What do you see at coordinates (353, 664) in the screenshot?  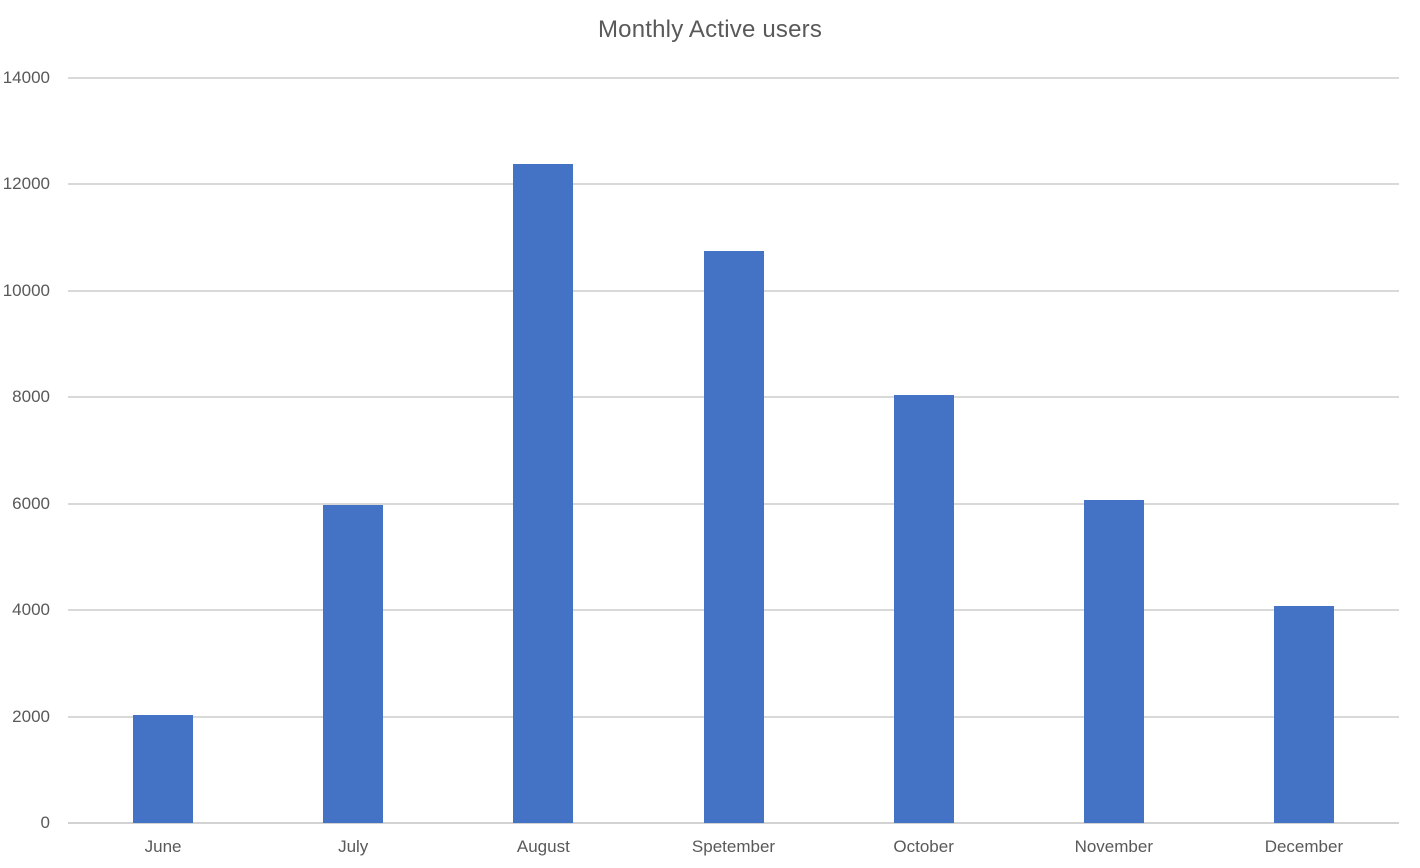 I see `bar-july` at bounding box center [353, 664].